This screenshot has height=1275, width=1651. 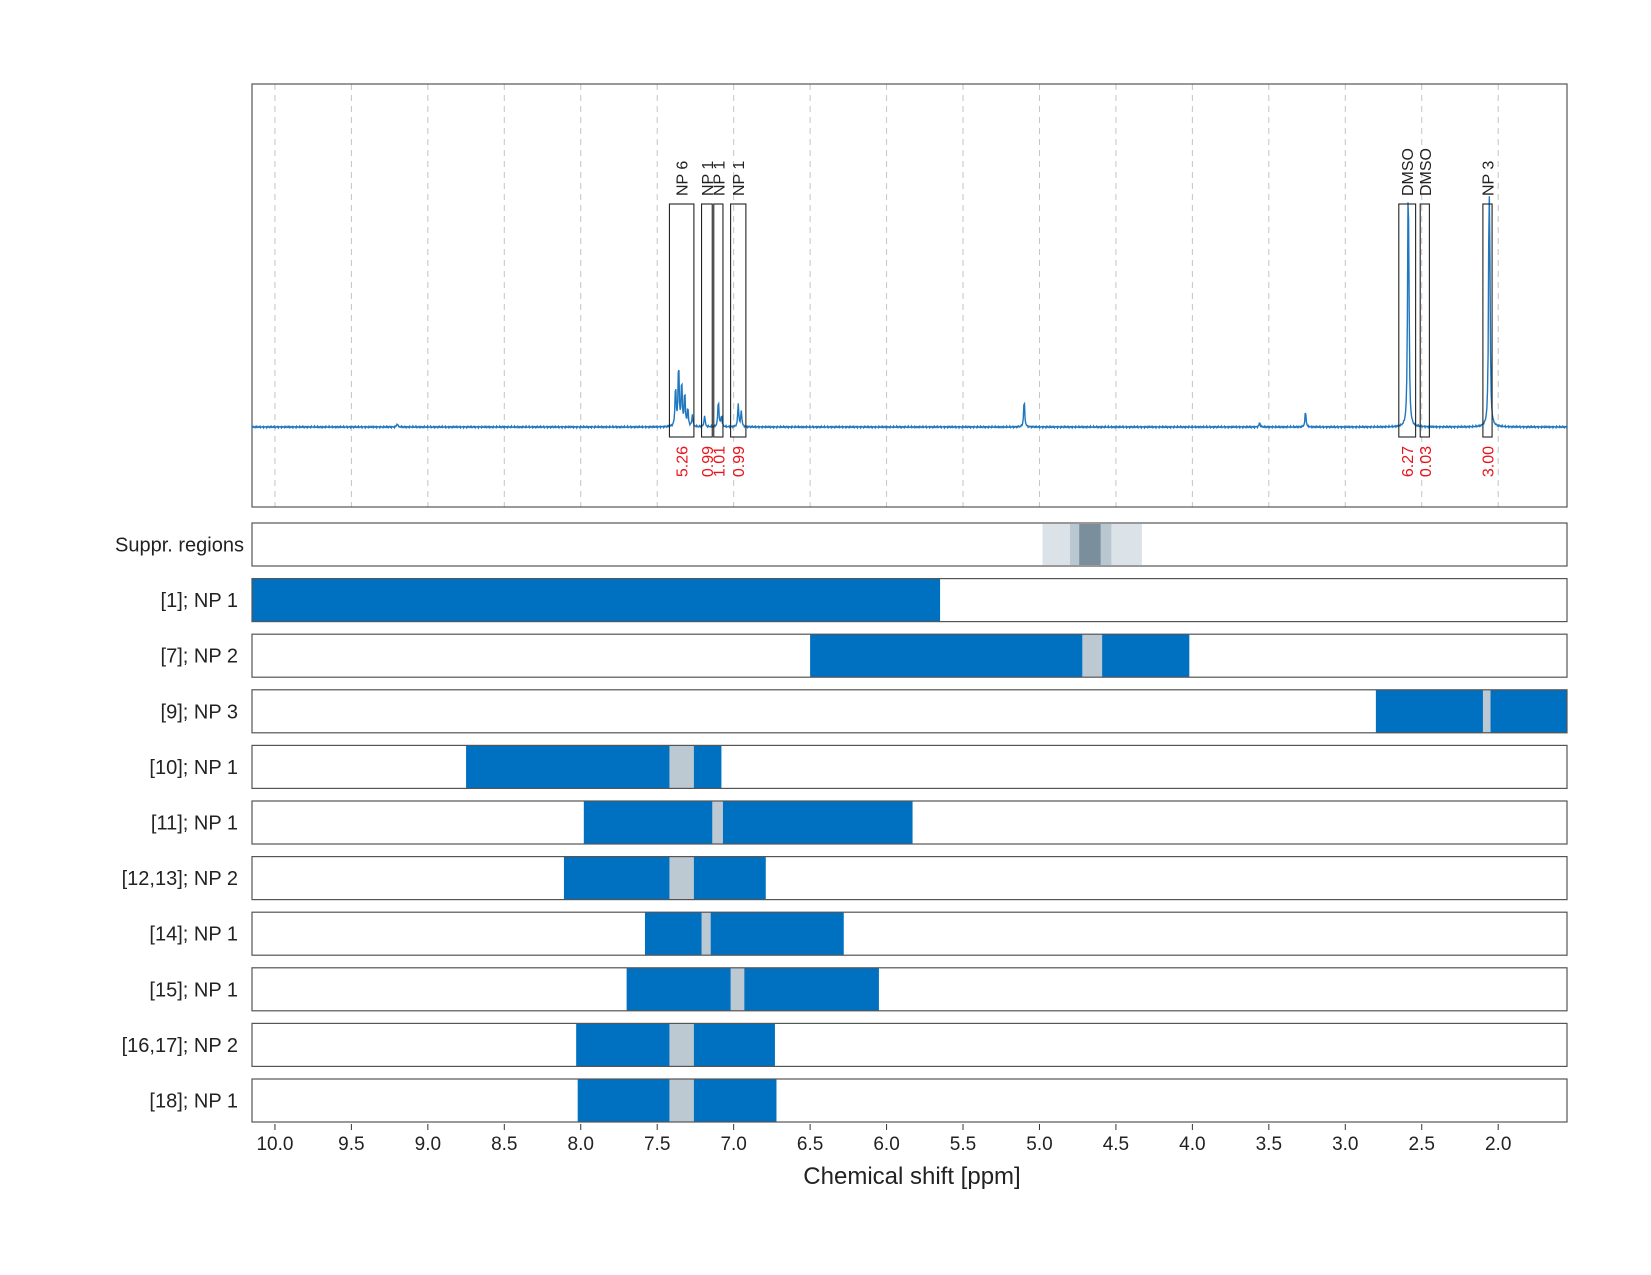 I want to click on peak-group: NP 6 5.26, so click(x=681, y=319).